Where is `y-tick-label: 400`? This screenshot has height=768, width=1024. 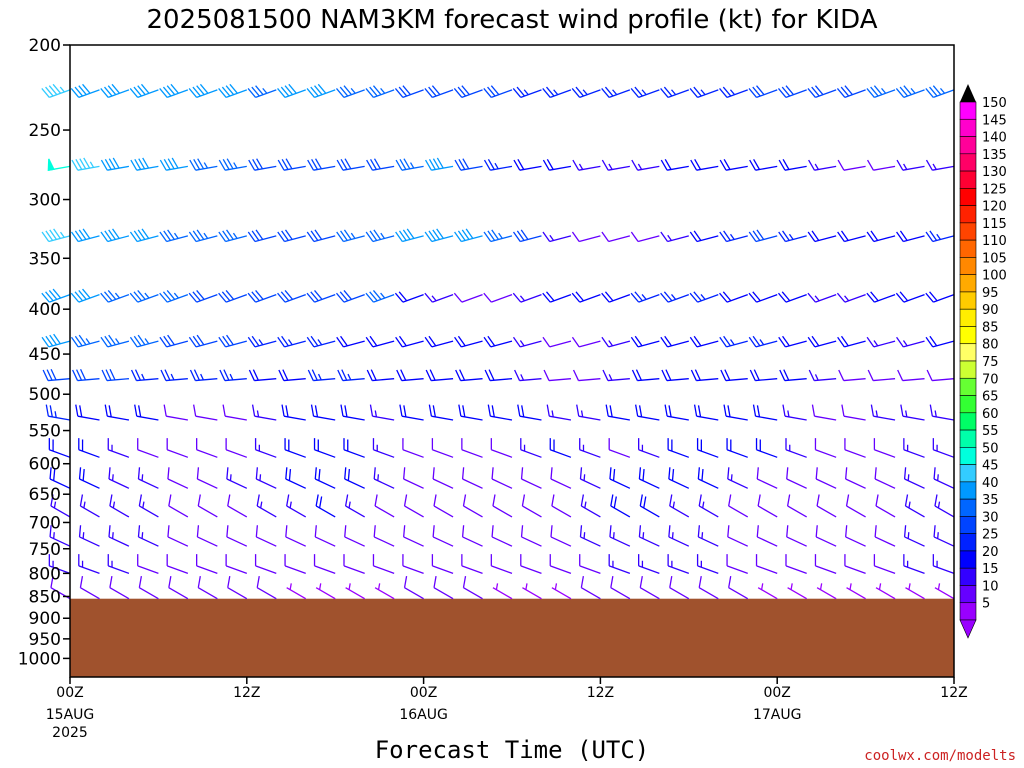 y-tick-label: 400 is located at coordinates (45, 310).